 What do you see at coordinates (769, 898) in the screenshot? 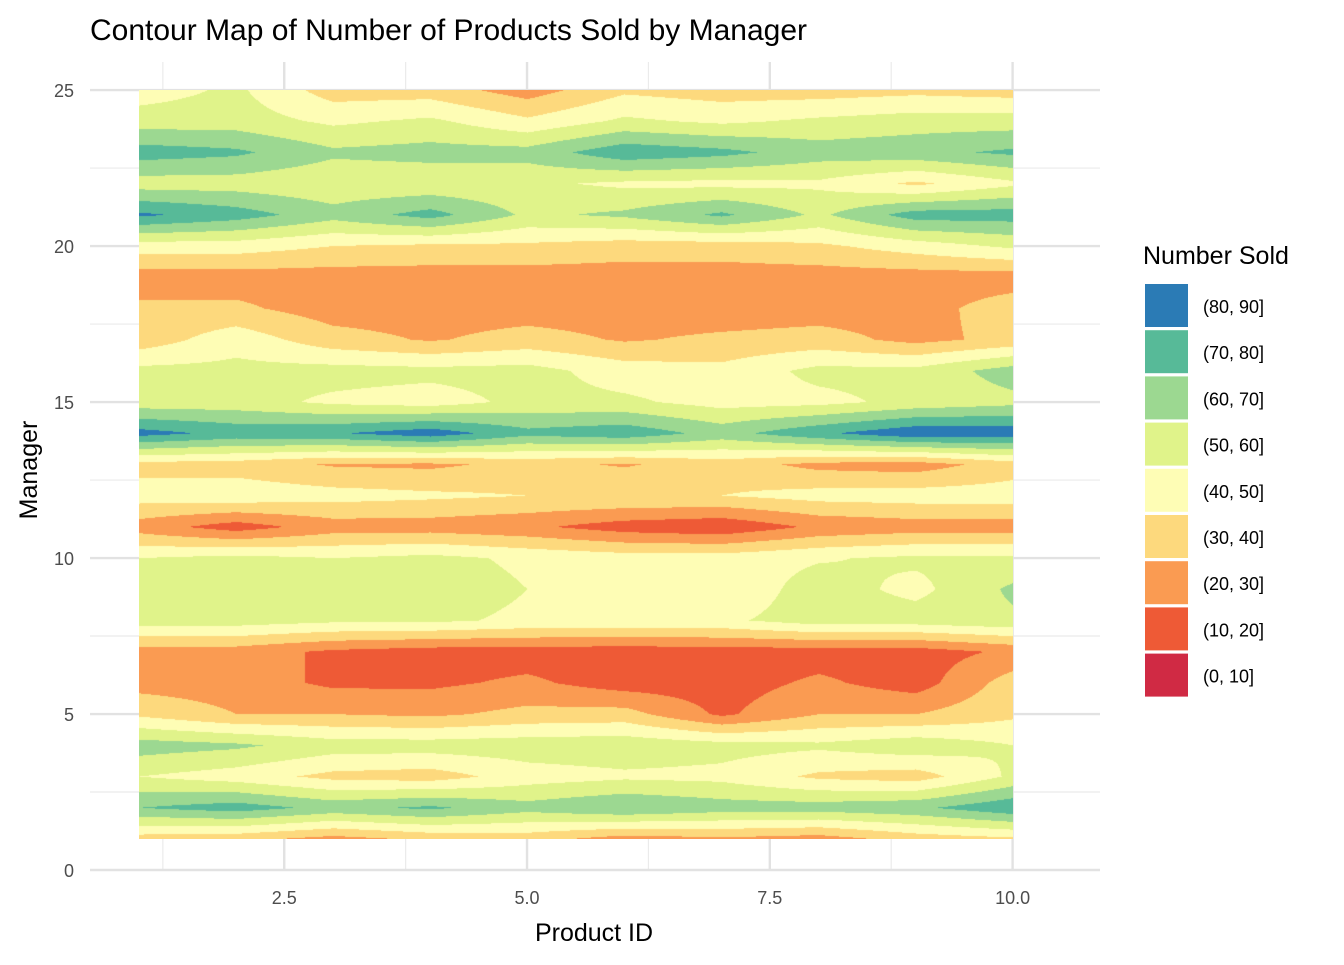
I see `x-tick-label: 7.5` at bounding box center [769, 898].